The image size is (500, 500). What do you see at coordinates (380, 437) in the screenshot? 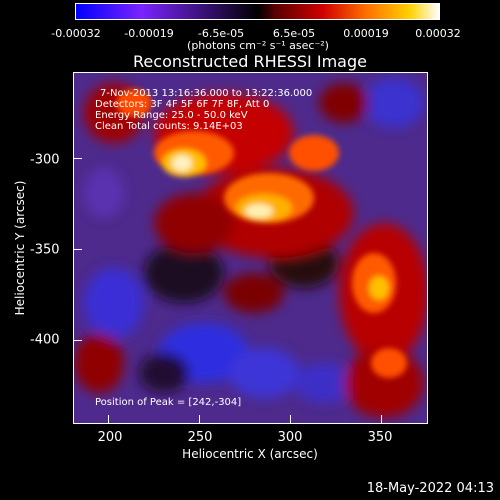
I see `x-tick-label: 350` at bounding box center [380, 437].